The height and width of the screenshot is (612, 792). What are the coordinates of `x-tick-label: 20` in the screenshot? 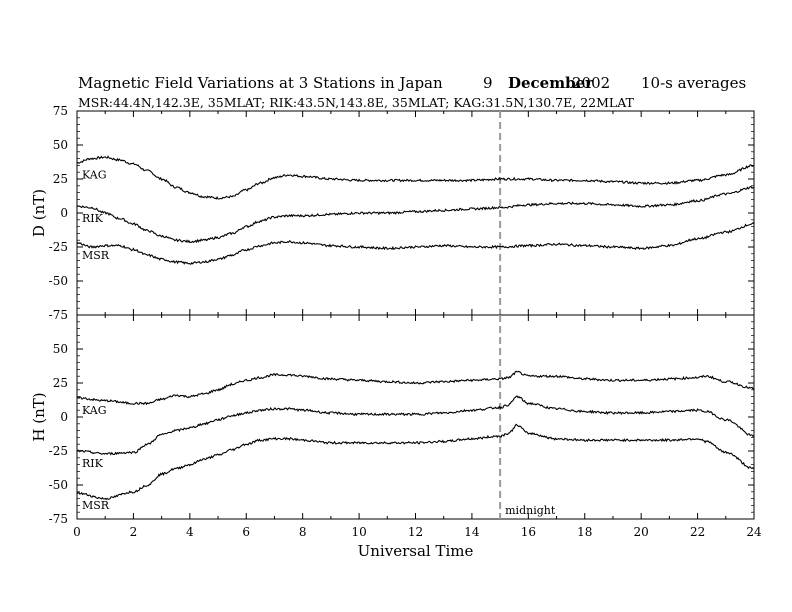 It's located at (641, 532).